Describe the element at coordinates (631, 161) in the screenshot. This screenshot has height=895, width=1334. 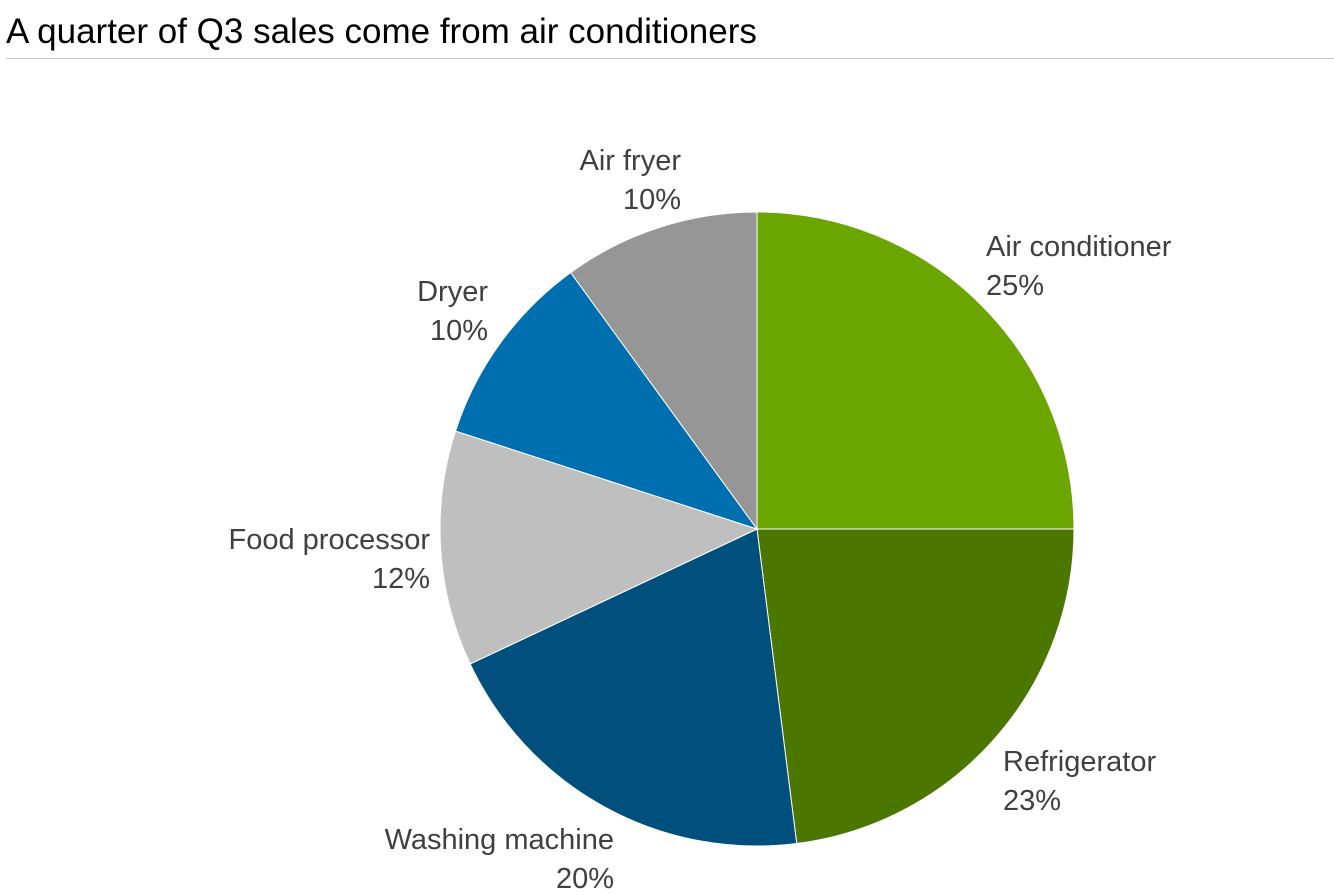
I see `slice-label-air-fryer: Air fryer` at that location.